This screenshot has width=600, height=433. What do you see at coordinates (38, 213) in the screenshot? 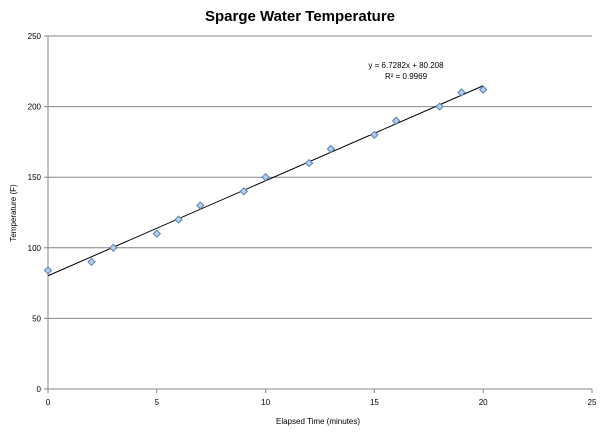
I see `y-tick-labels: 0 50 100 150 200 250` at bounding box center [38, 213].